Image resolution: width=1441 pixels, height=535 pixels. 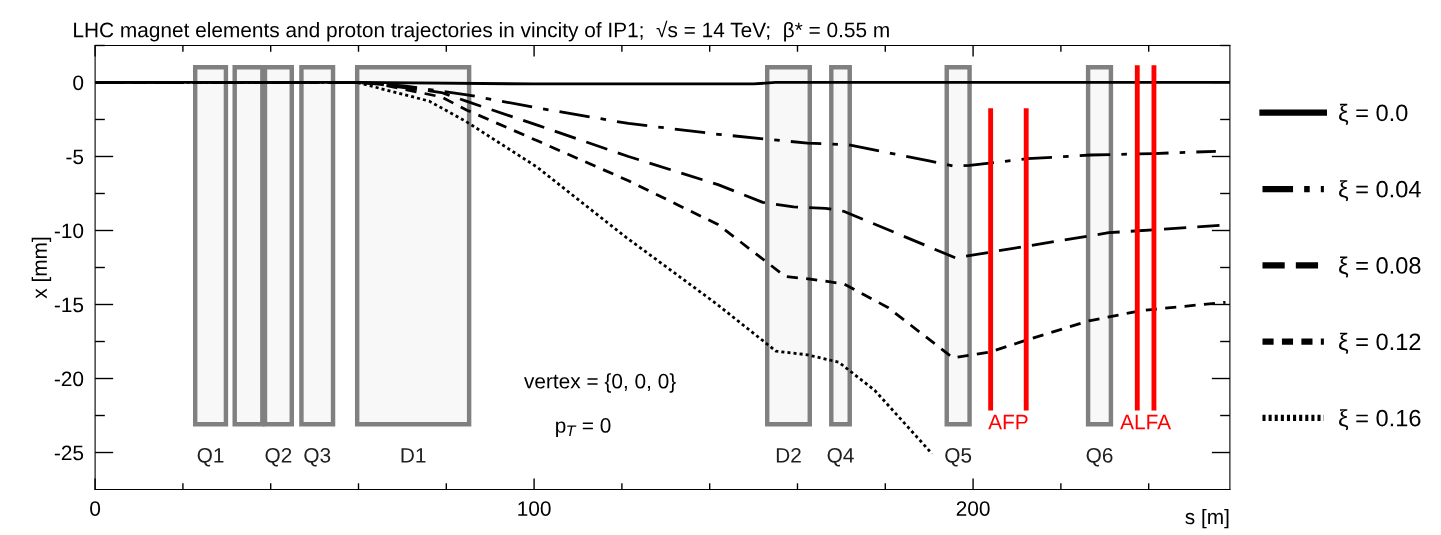 What do you see at coordinates (481, 31) in the screenshot?
I see `chart-title: LHC magnet elements and proton trajectories in vincity of IP1; √s = 14 TeV; β* = 0.55 m` at bounding box center [481, 31].